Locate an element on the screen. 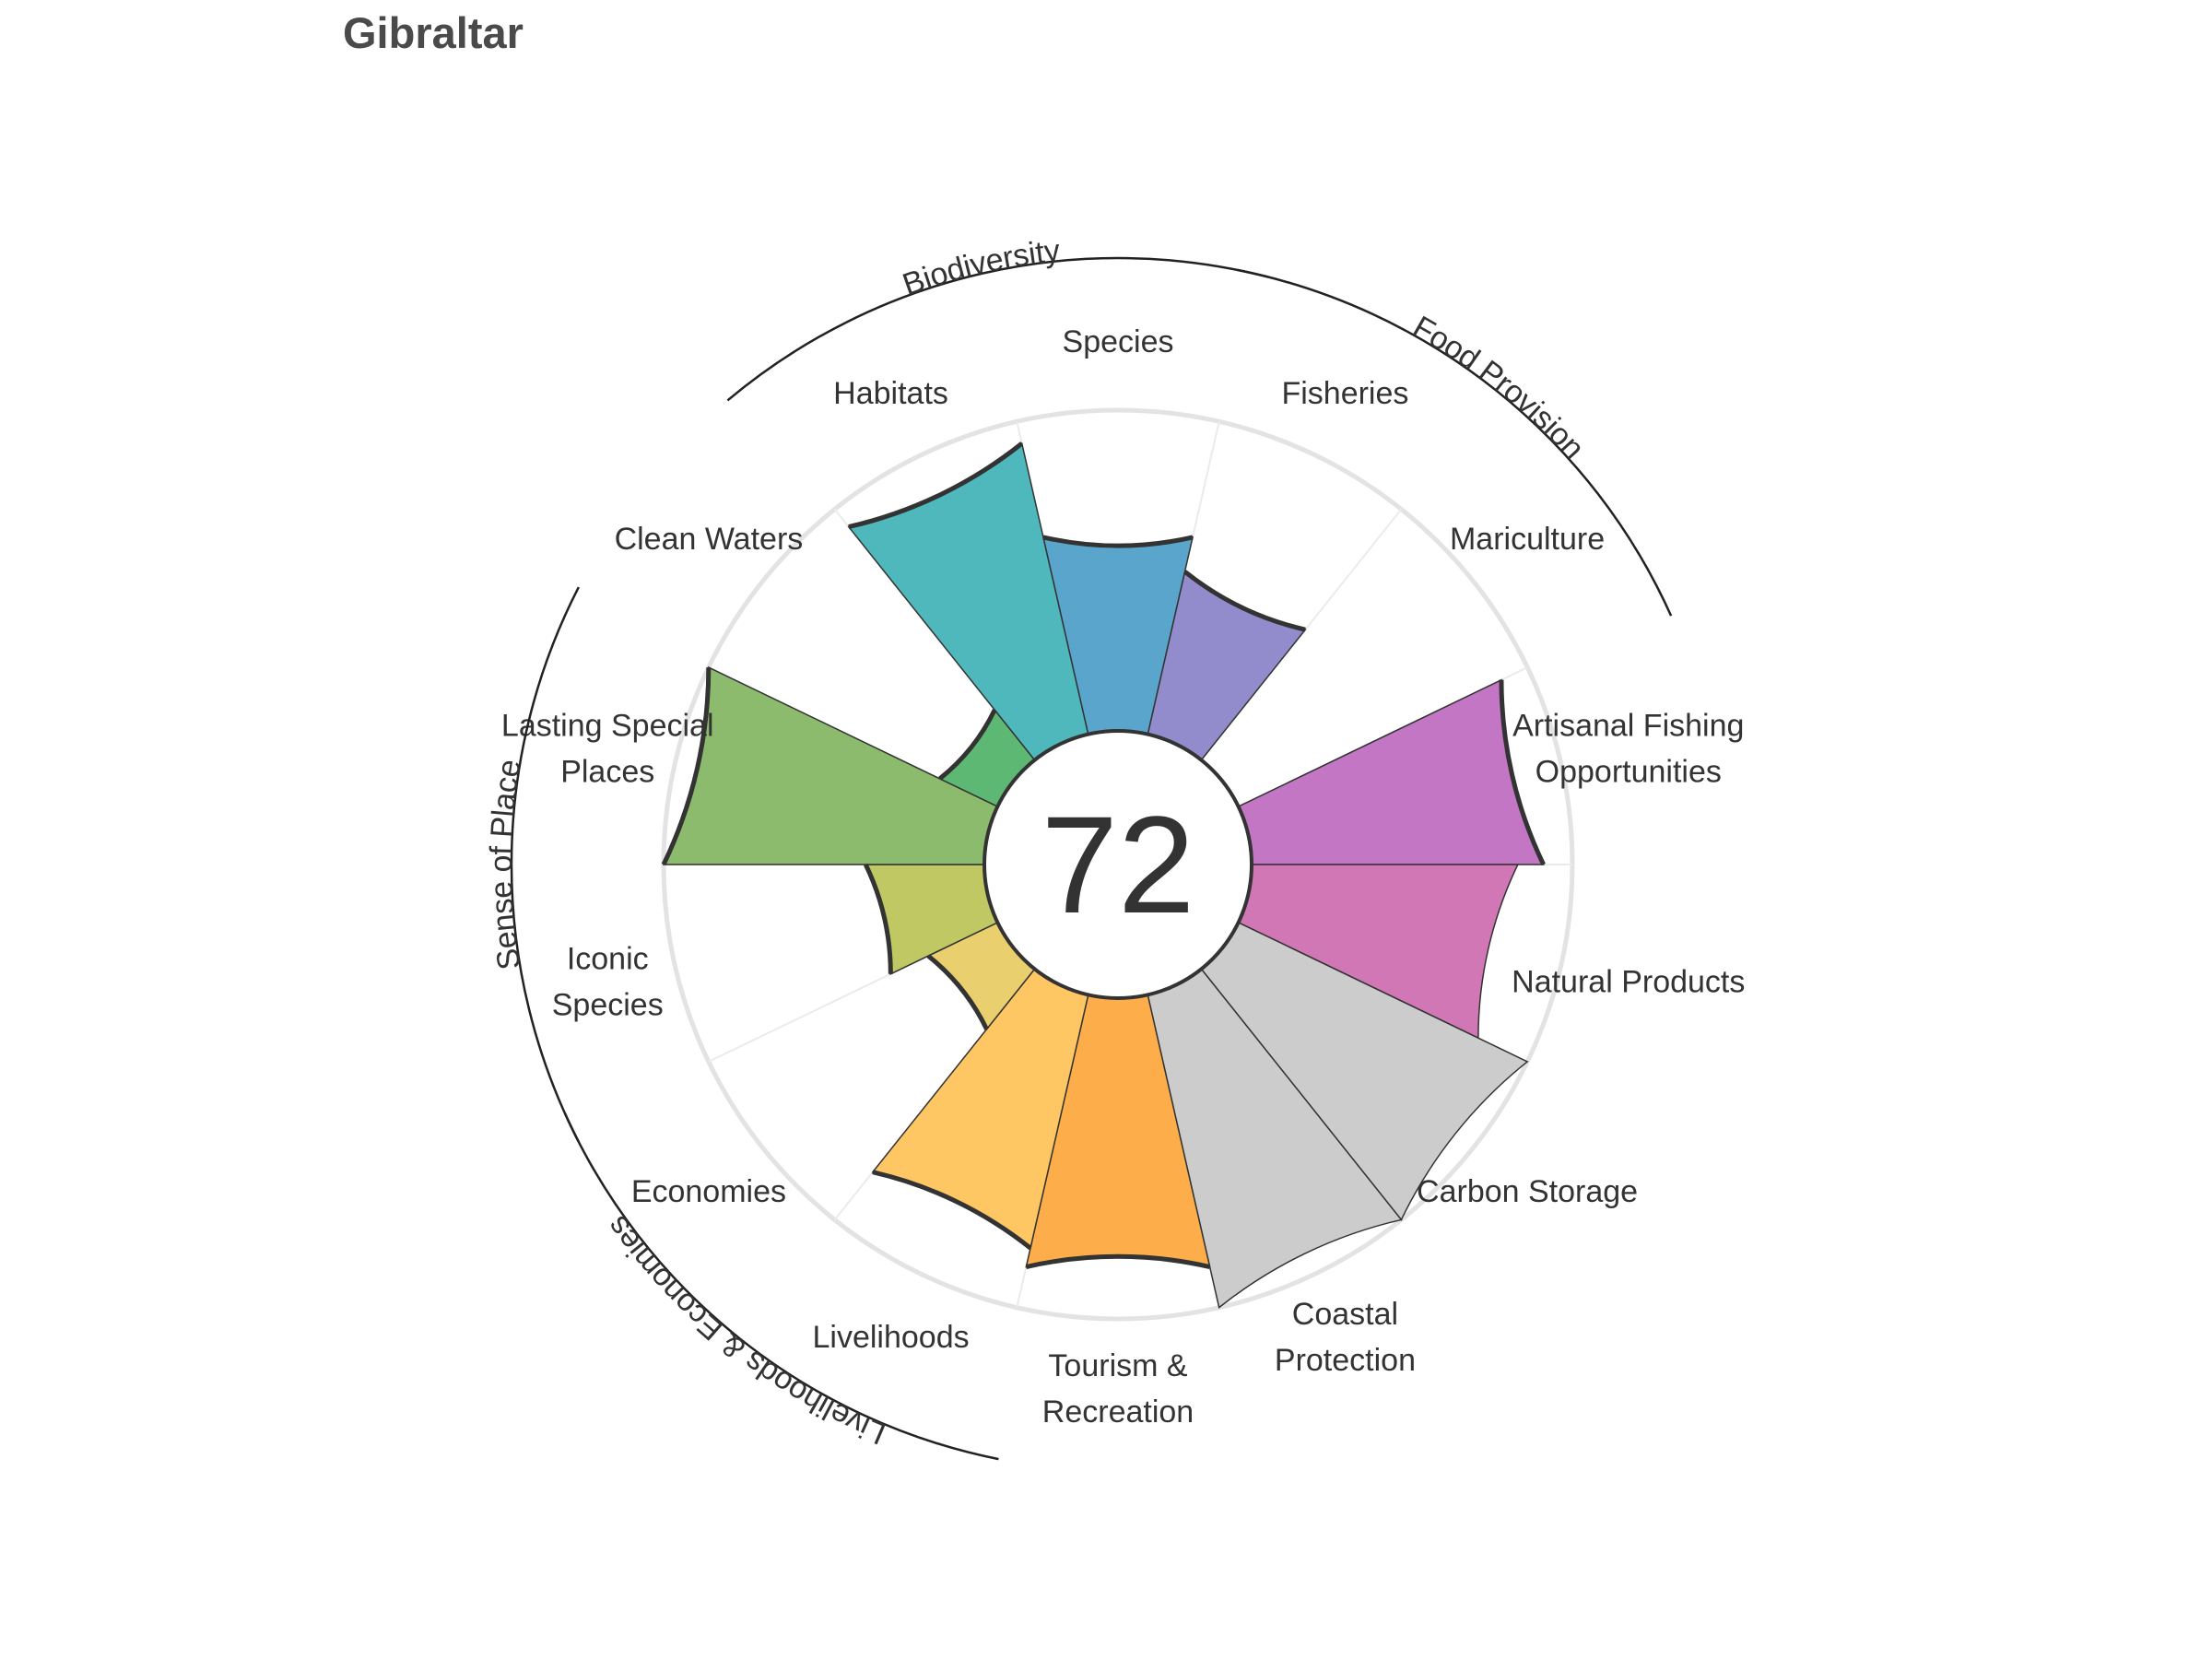 This screenshot has width=2212, height=1659. label-line: Places is located at coordinates (607, 772).